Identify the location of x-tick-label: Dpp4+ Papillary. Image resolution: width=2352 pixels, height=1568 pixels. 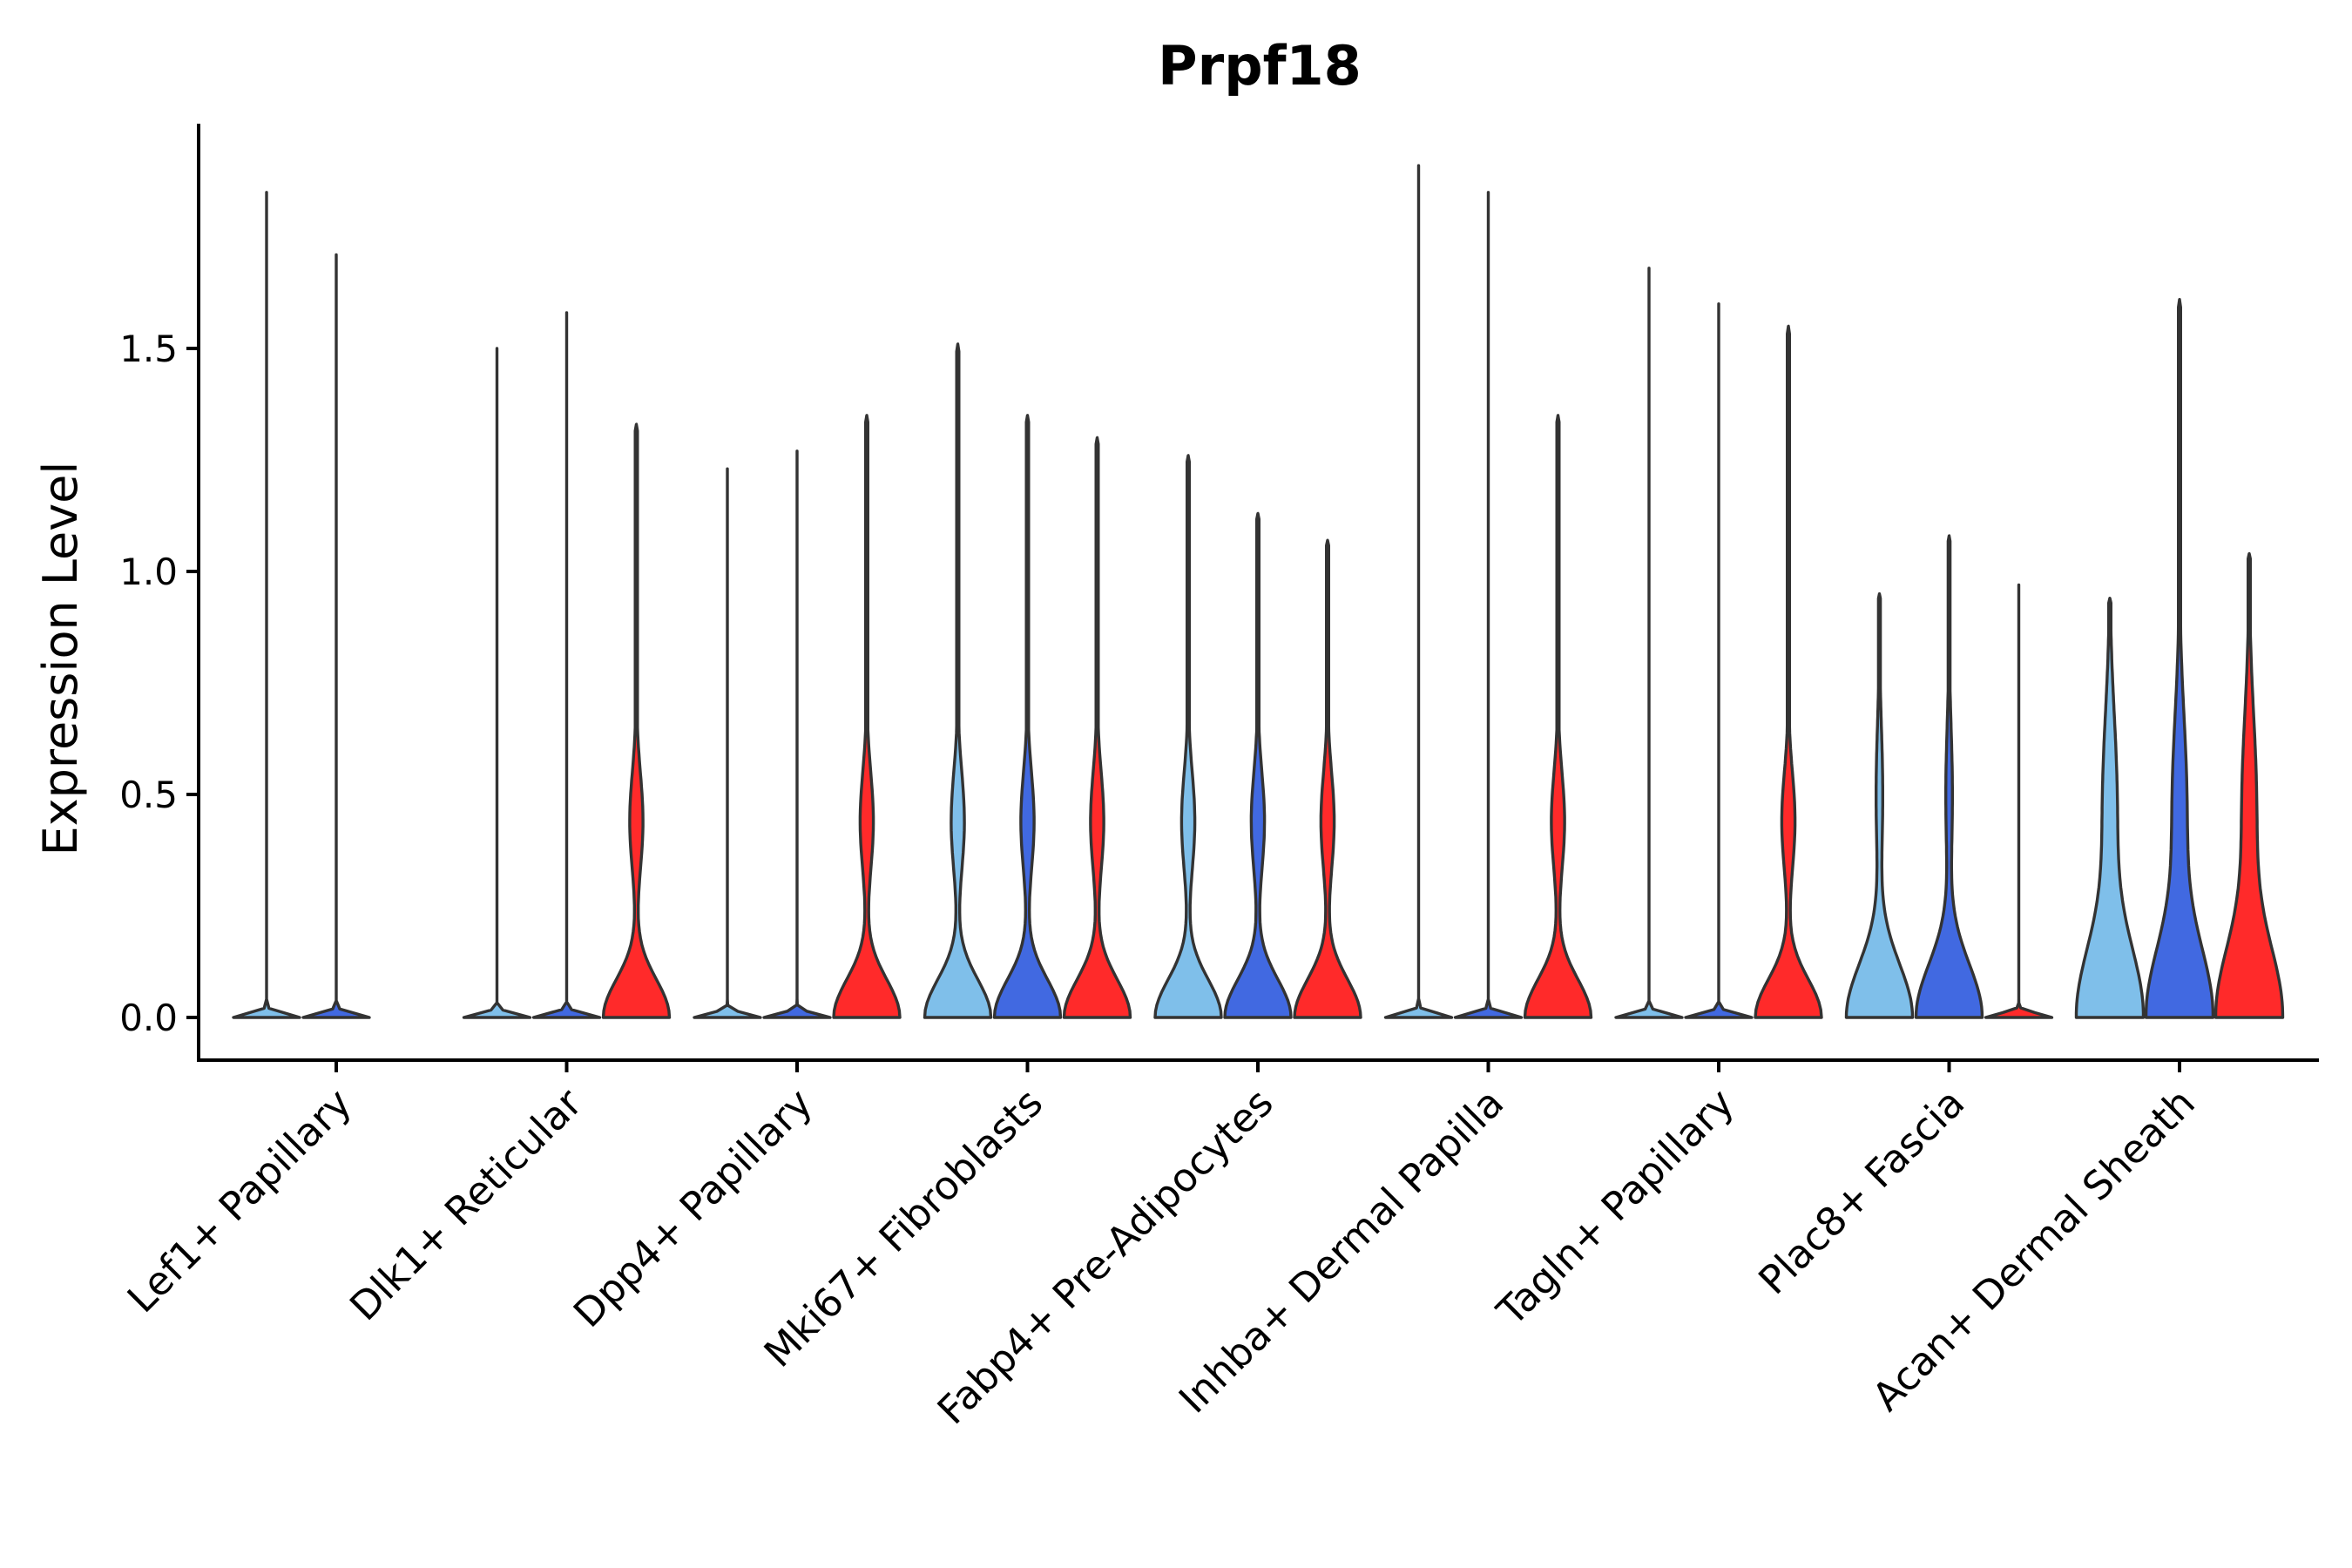
(692, 1207).